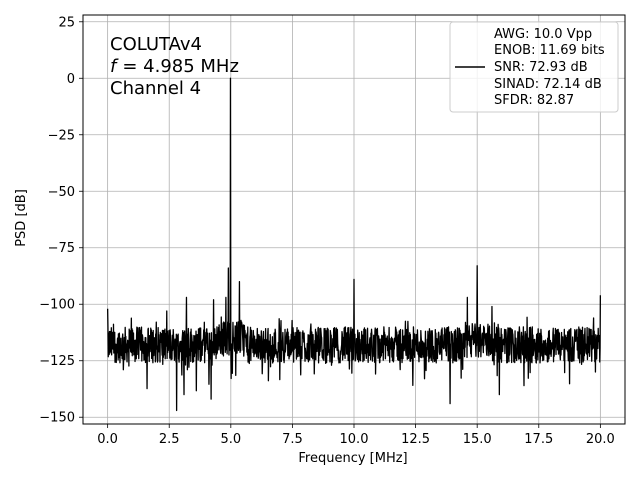 This screenshot has height=480, width=640. Describe the element at coordinates (352, 458) in the screenshot. I see `x-axis-label: Frequency [MHz]` at that location.